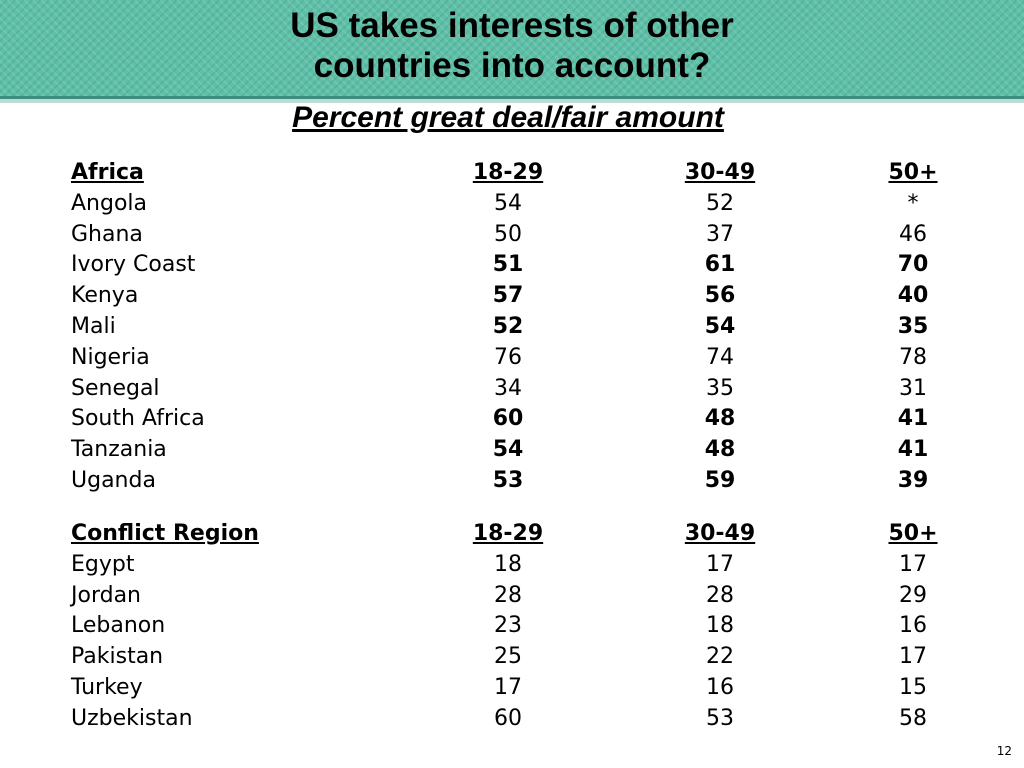 This screenshot has height=768, width=1024. I want to click on table-row: Egypt 18 17 17, so click(512, 564).